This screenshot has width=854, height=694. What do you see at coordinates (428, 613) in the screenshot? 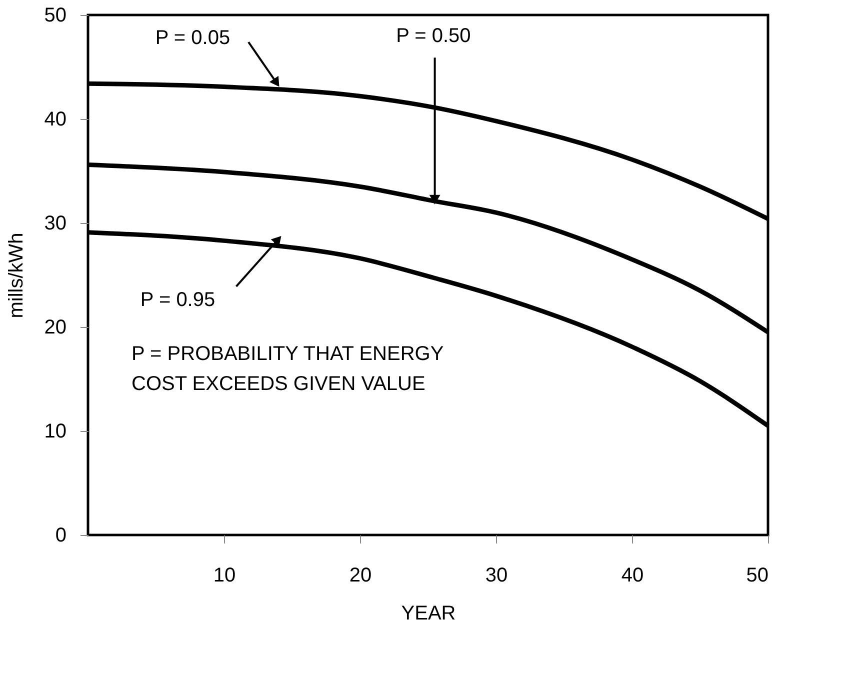
I see `x-axis-title: YEAR` at bounding box center [428, 613].